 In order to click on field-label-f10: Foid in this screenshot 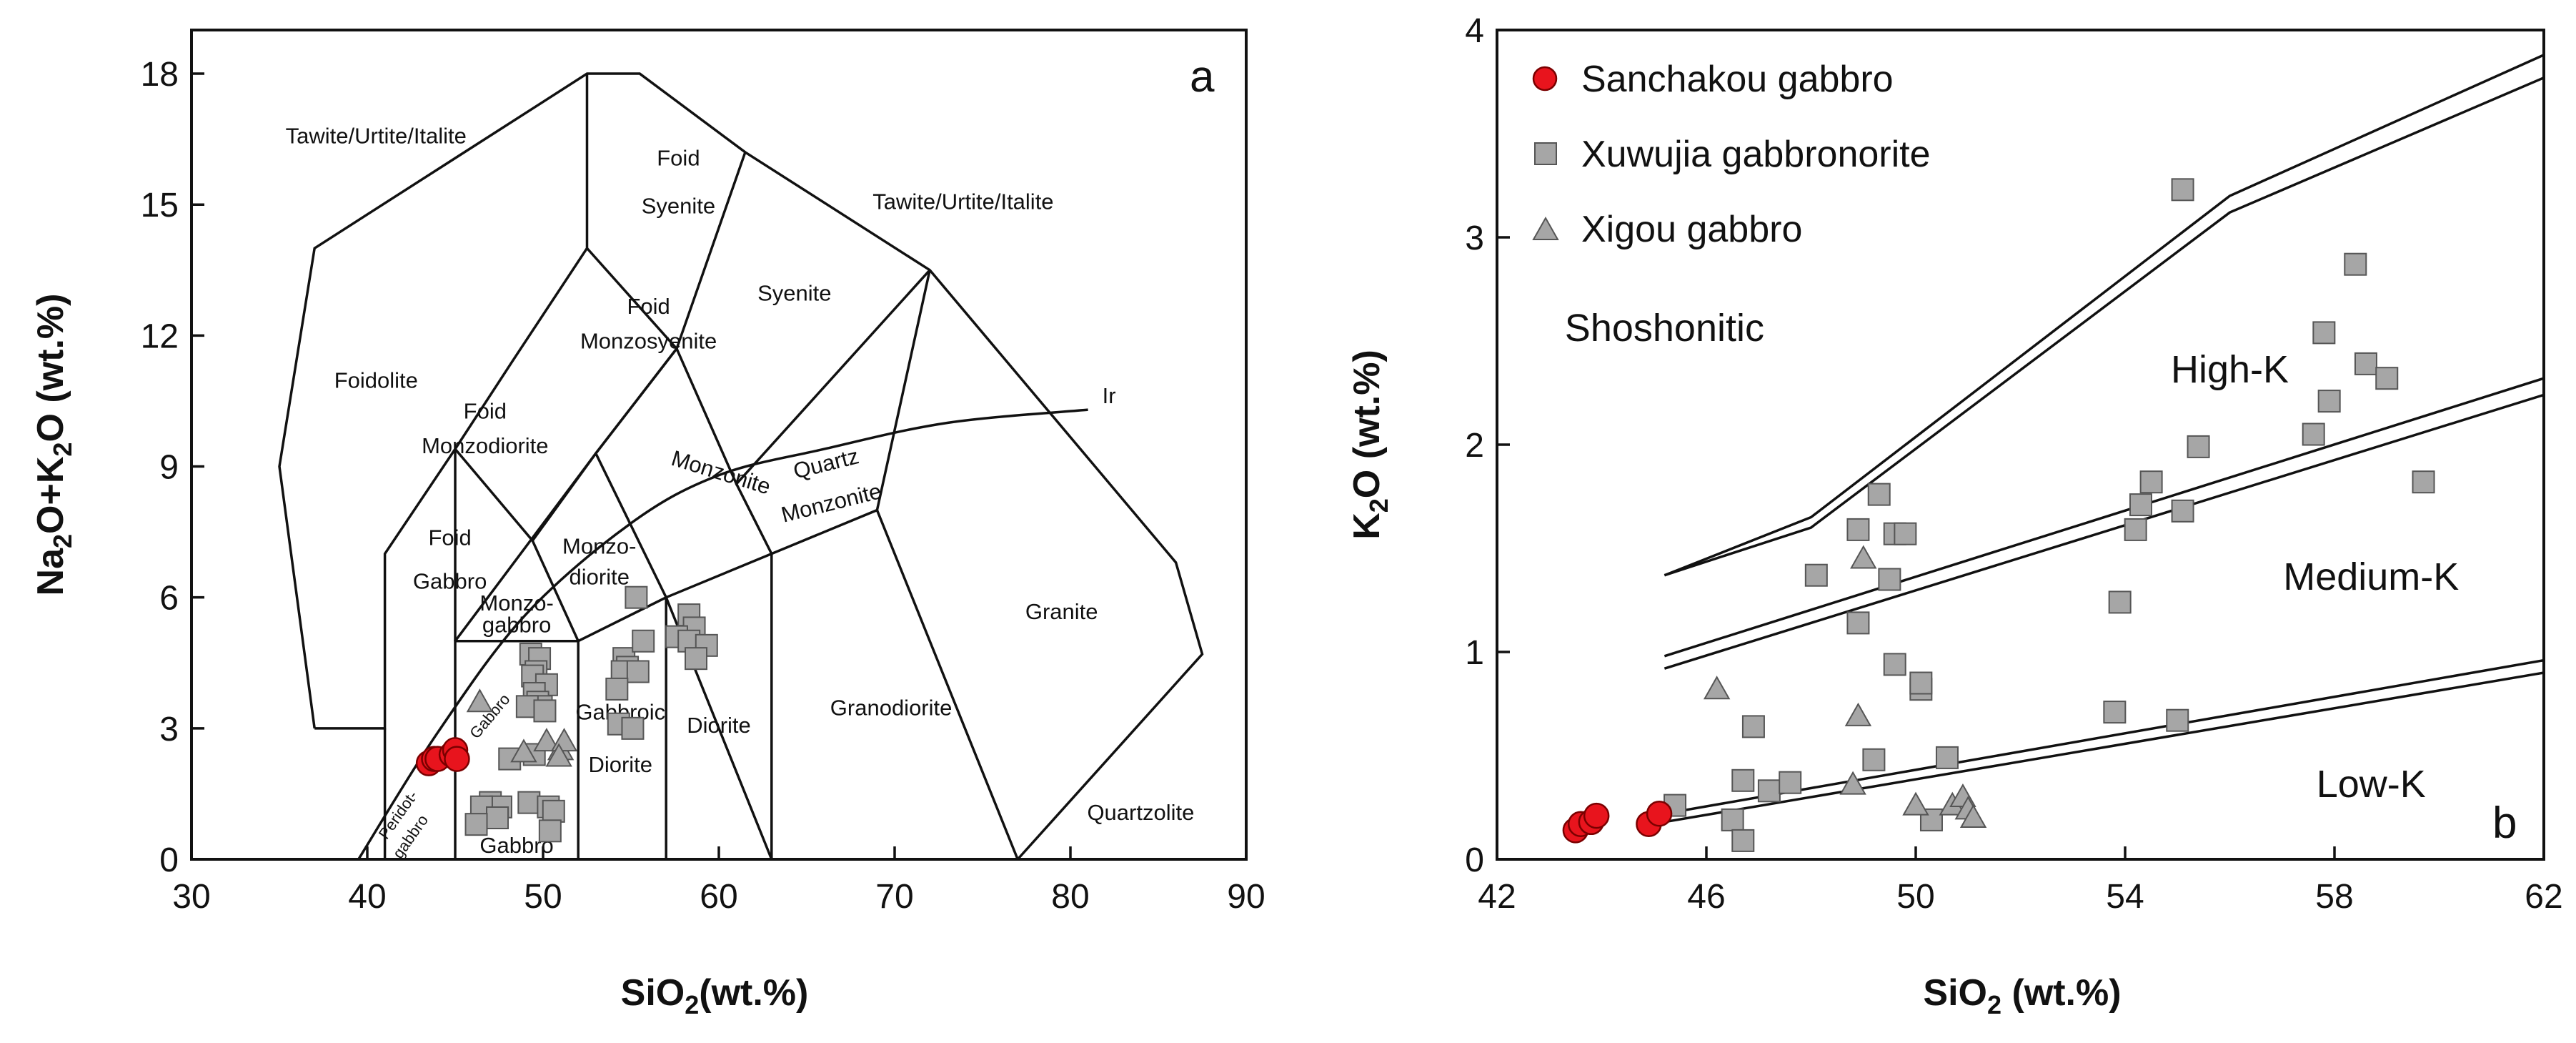, I will do `click(449, 537)`.